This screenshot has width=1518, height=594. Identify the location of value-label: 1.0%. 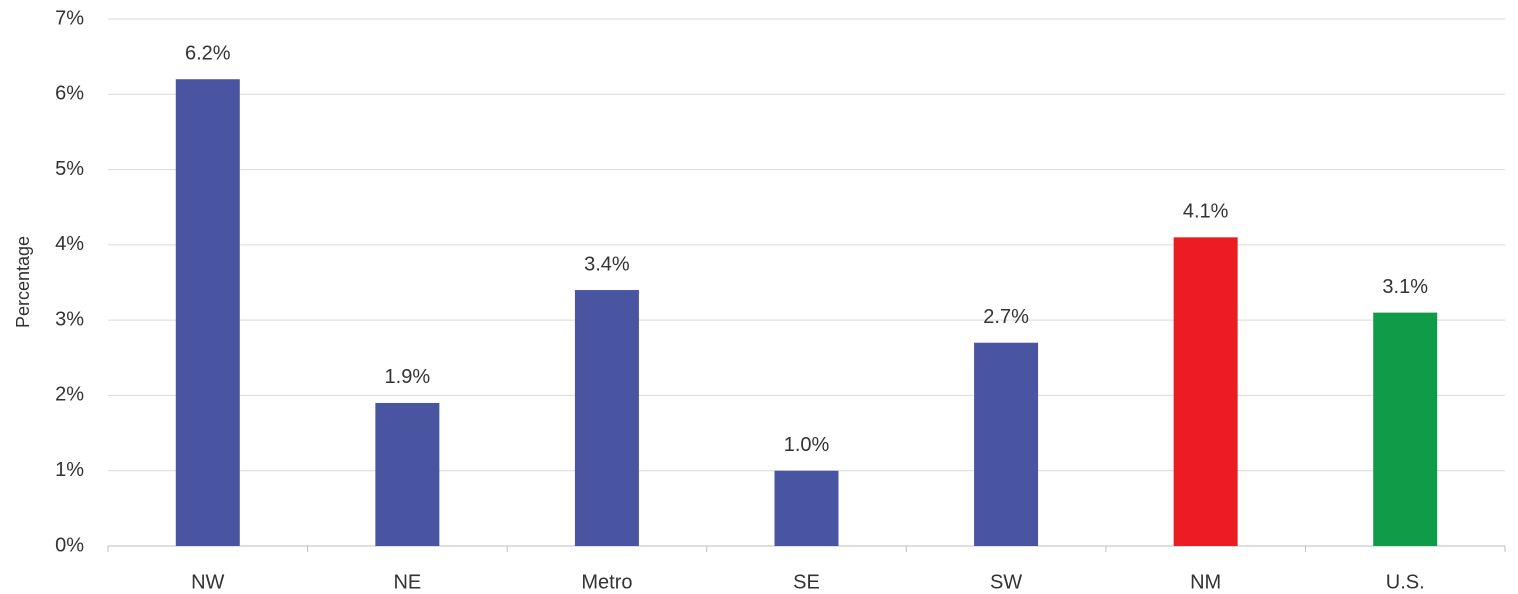
(807, 445).